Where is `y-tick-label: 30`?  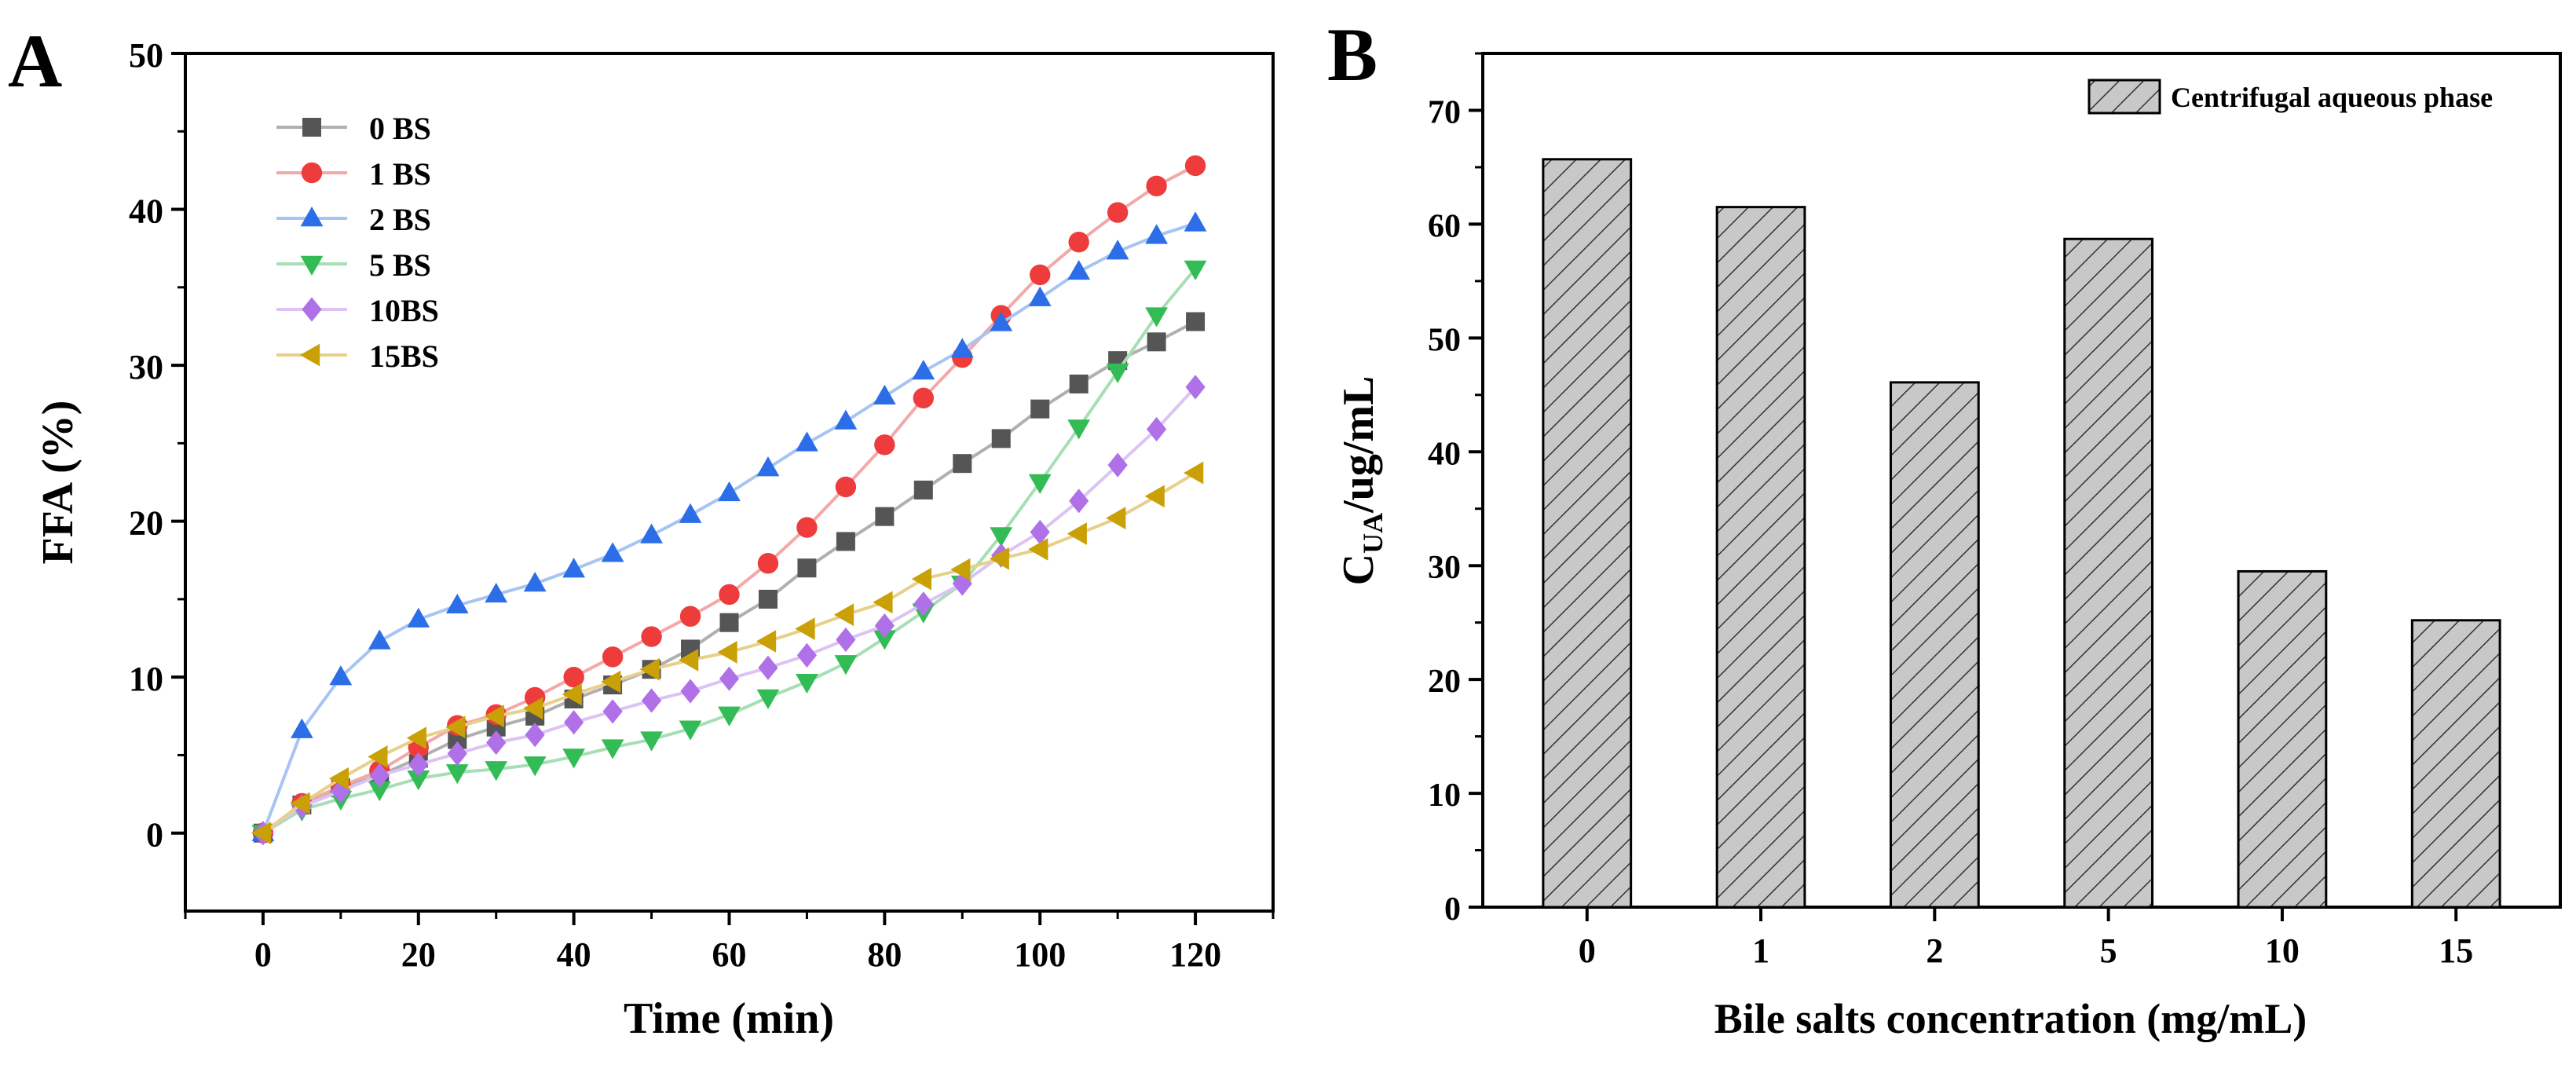 y-tick-label: 30 is located at coordinates (1445, 568).